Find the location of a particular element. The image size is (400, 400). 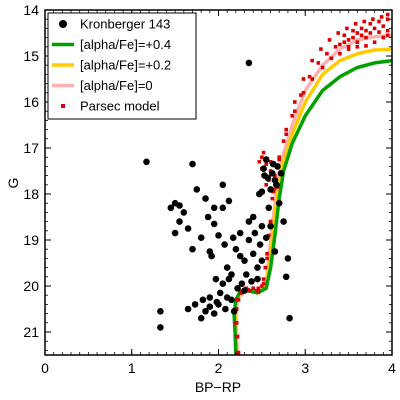

y-tick-label-21: 21 is located at coordinates (31, 332).